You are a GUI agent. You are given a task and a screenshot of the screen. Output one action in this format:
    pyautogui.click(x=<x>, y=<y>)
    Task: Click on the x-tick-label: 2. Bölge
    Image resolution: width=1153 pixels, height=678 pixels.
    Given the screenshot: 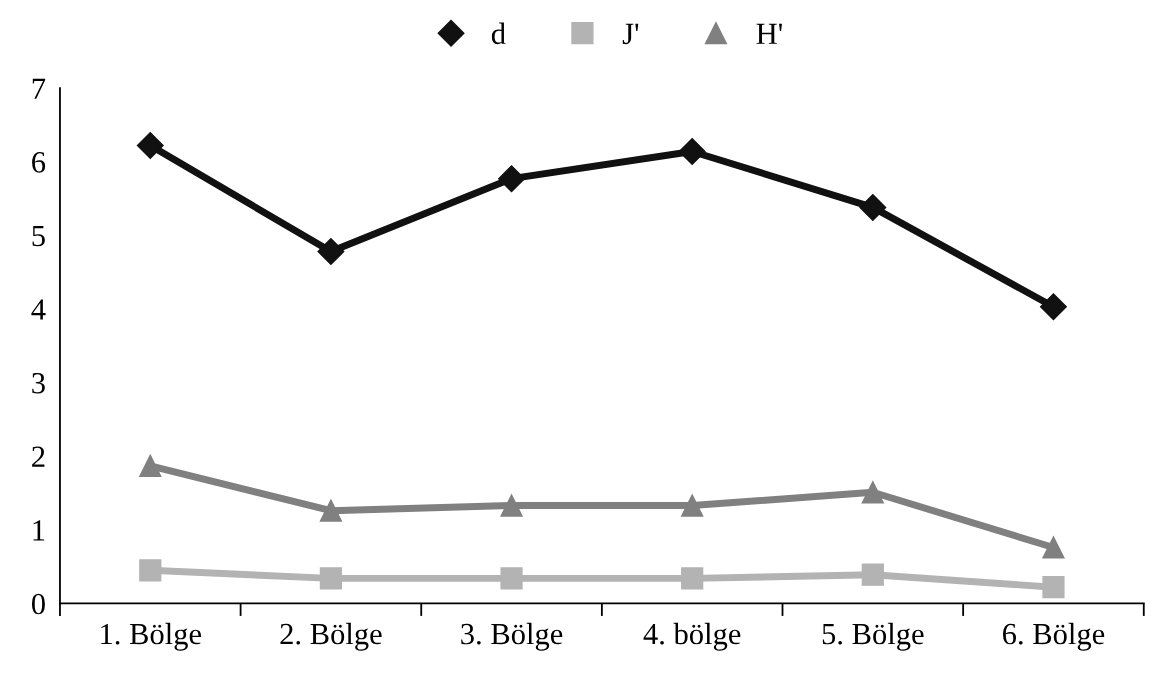 What is the action you would take?
    pyautogui.click(x=331, y=636)
    